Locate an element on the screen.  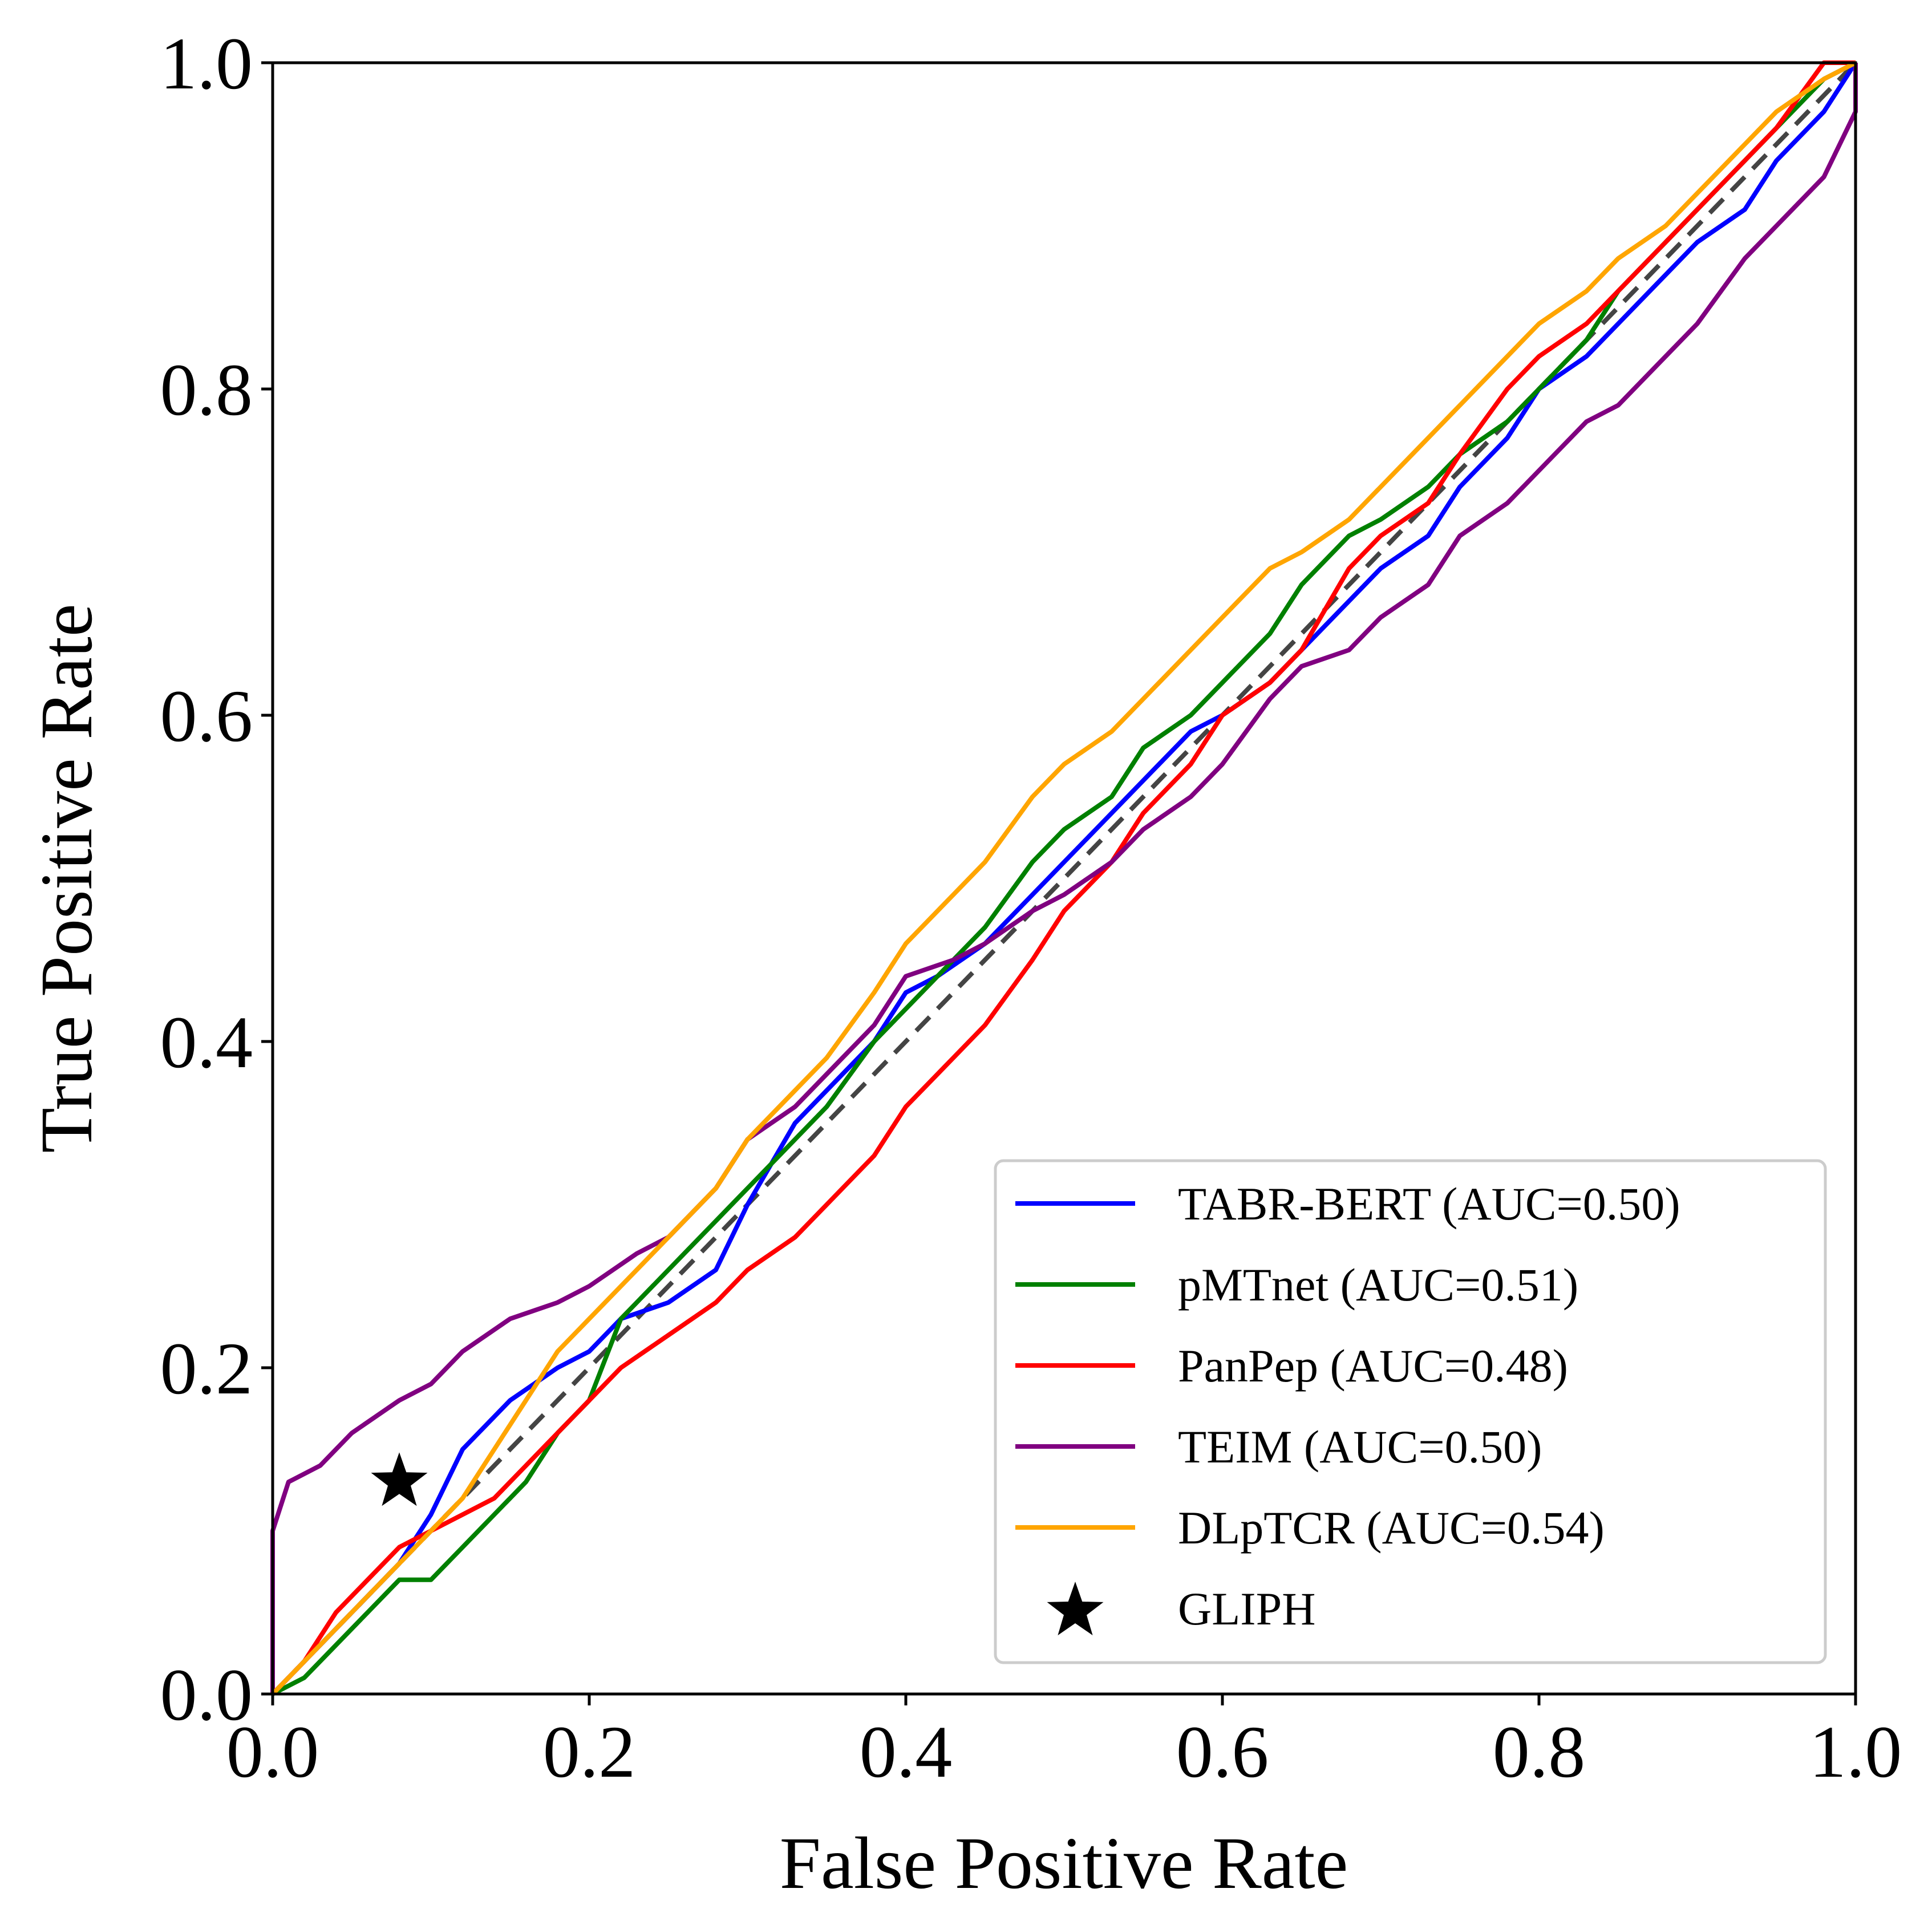
x-tick-label: 0.4 is located at coordinates (906, 1752).